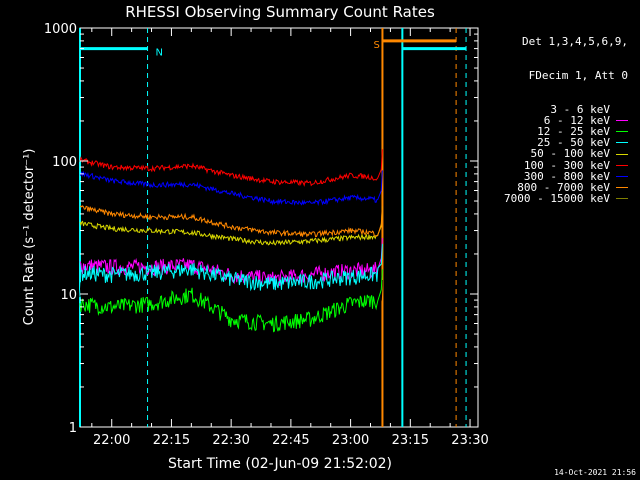  What do you see at coordinates (280, 12) in the screenshot?
I see `chart-title: RHESSI Observing Summary Count Rates` at bounding box center [280, 12].